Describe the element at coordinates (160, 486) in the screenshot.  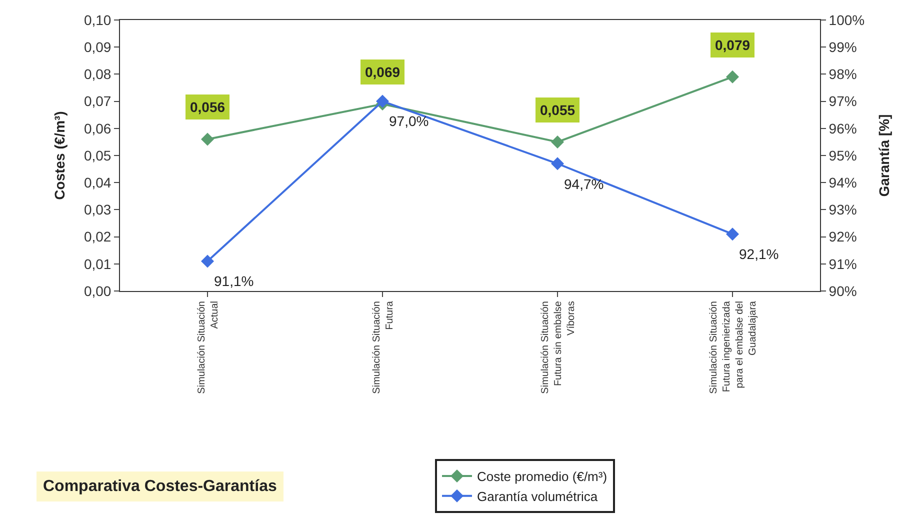
I see `text: Comparativa Costes-Garantías` at that location.